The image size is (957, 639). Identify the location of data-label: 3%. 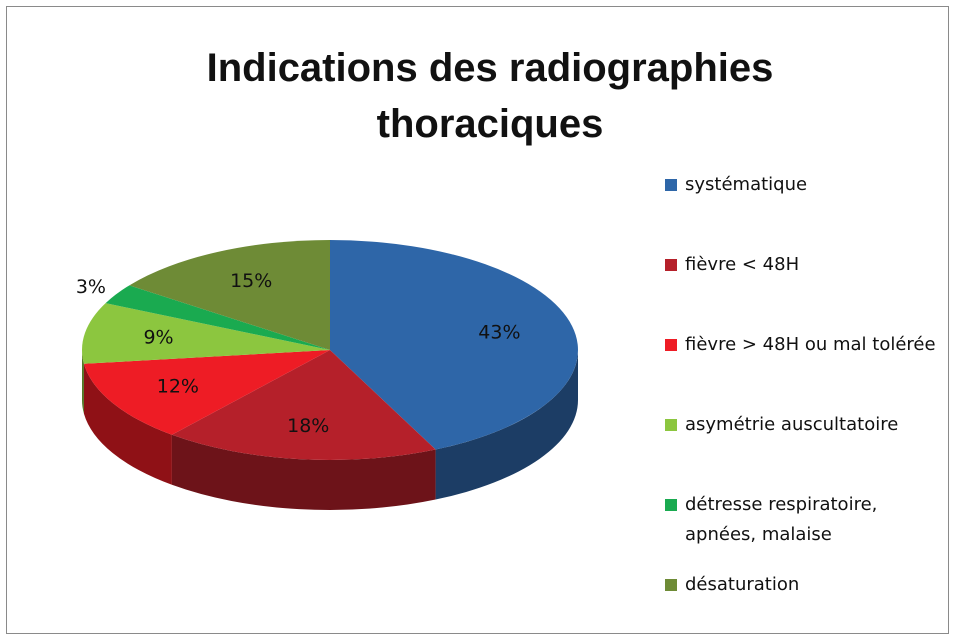
(91, 287).